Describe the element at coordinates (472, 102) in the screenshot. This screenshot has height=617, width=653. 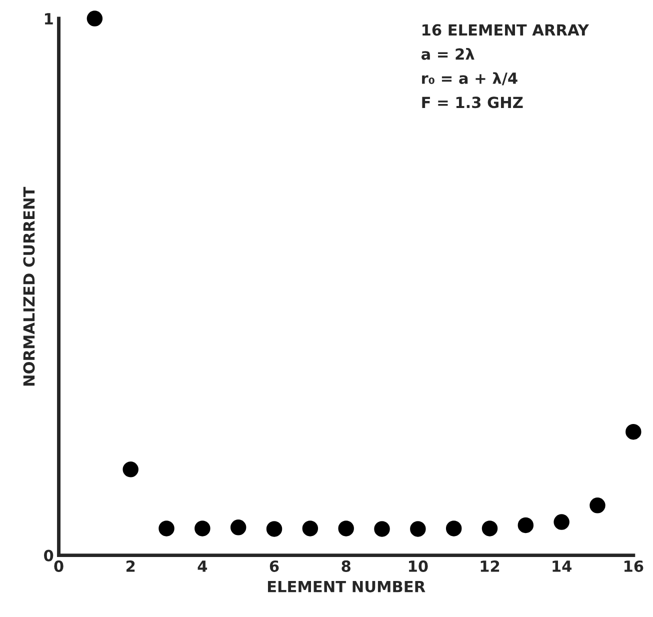
I see `annotation: F = 1.3 GHZ` at that location.